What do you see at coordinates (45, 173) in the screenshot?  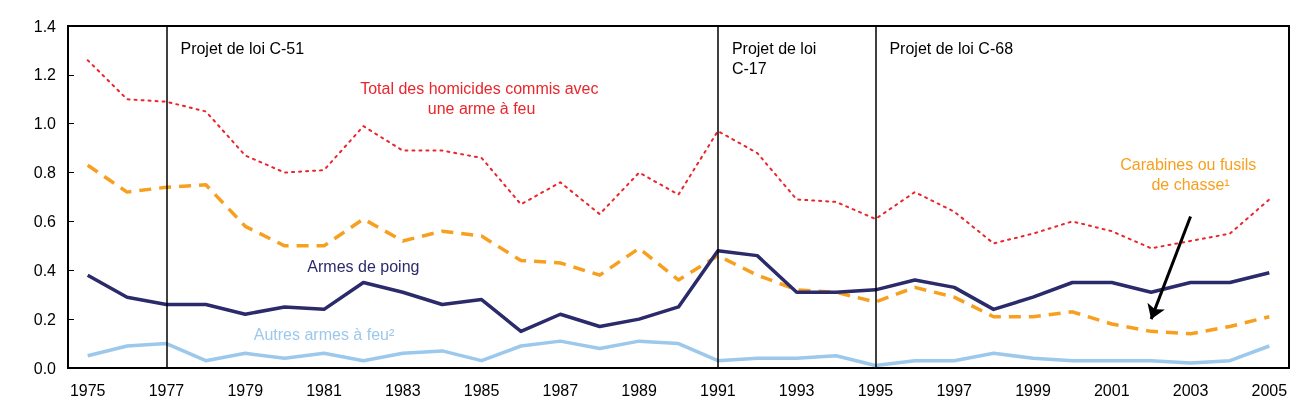 I see `y-tick-label: 0.8` at bounding box center [45, 173].